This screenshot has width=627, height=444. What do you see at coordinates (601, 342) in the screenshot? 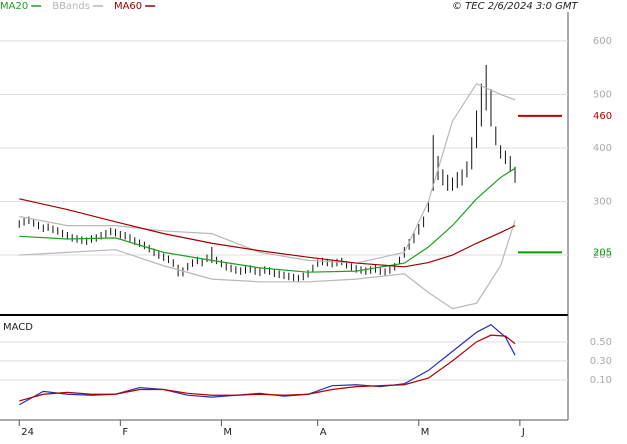
I see `y-tick-label: 0.50` at bounding box center [601, 342].